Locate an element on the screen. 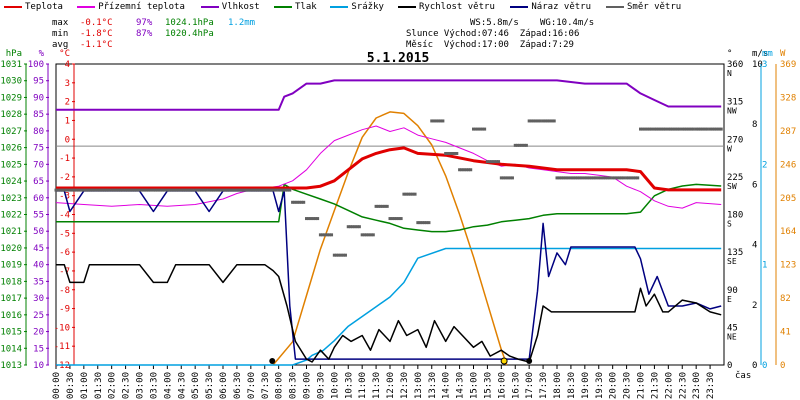  hpa-tick-label: 1031 is located at coordinates (11, 65).